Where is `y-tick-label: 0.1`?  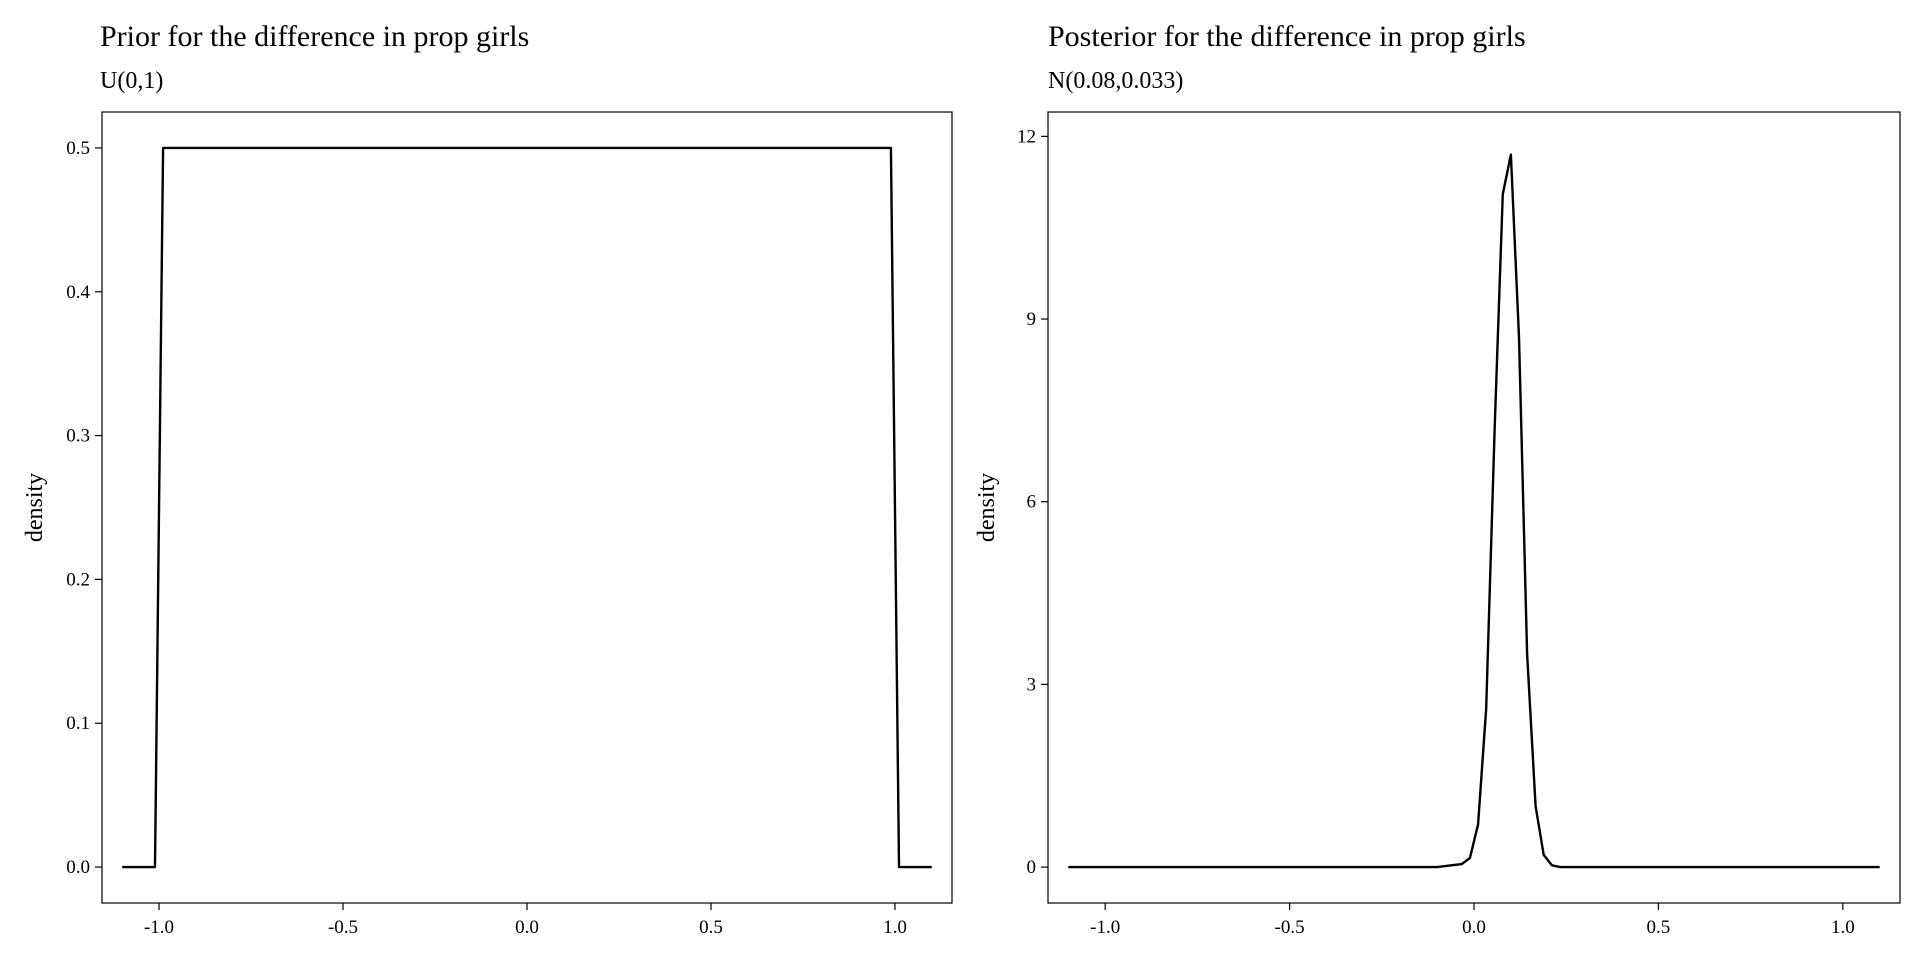
y-tick-label: 0.1 is located at coordinates (78, 723).